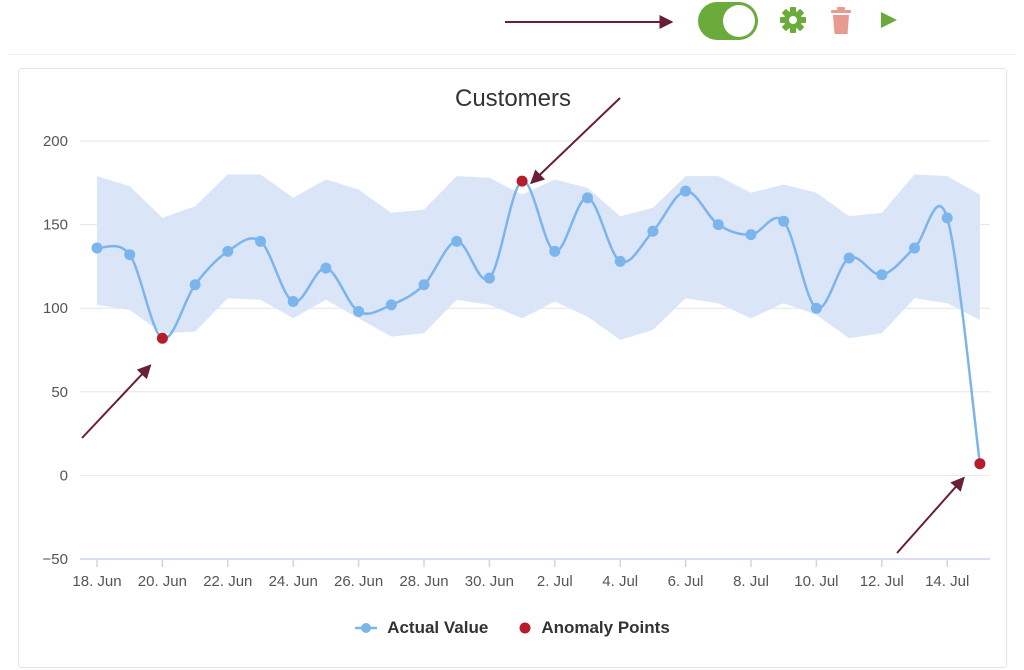 This screenshot has height=670, width=1024. I want to click on y-tick-label: 50, so click(59, 392).